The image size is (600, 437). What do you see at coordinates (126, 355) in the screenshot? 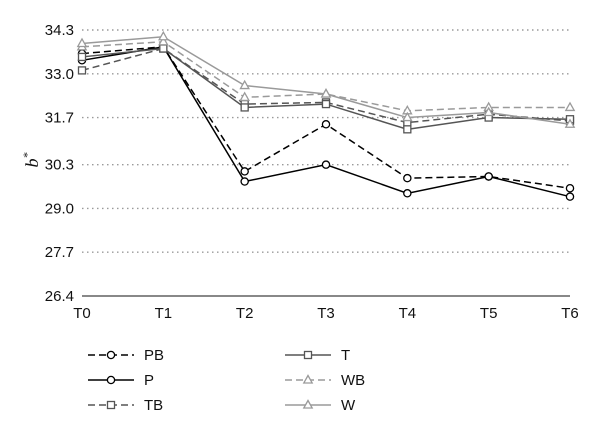
I see `legend-item-pb: PB` at bounding box center [126, 355].